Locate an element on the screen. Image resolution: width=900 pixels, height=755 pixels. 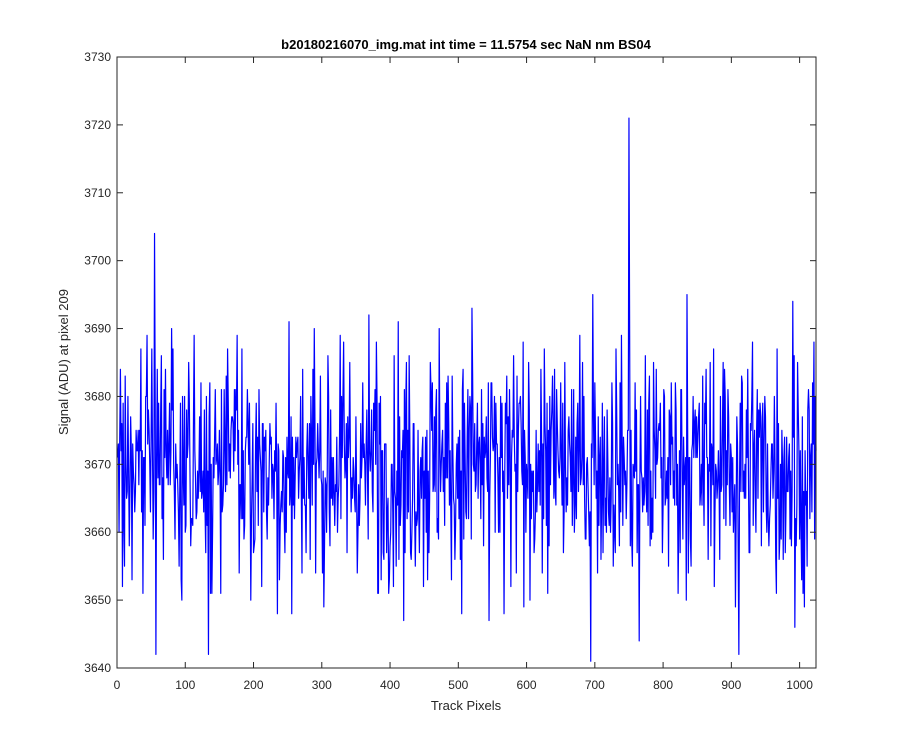
x-tick-label: 900 is located at coordinates (731, 685).